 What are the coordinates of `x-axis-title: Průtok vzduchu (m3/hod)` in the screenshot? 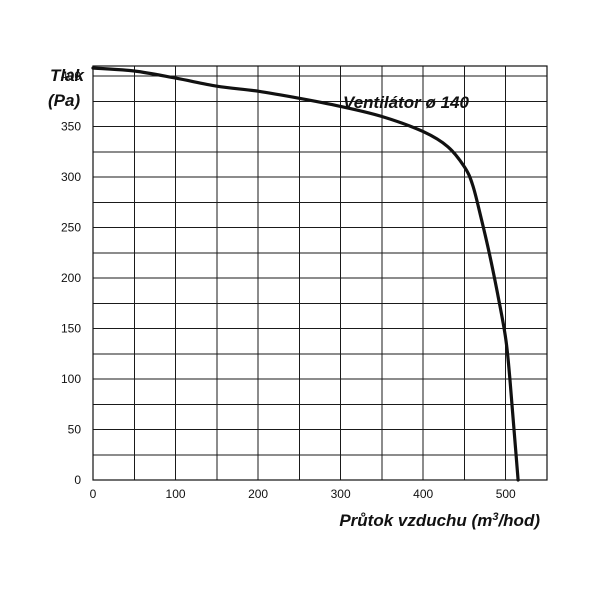 It's located at (439, 520).